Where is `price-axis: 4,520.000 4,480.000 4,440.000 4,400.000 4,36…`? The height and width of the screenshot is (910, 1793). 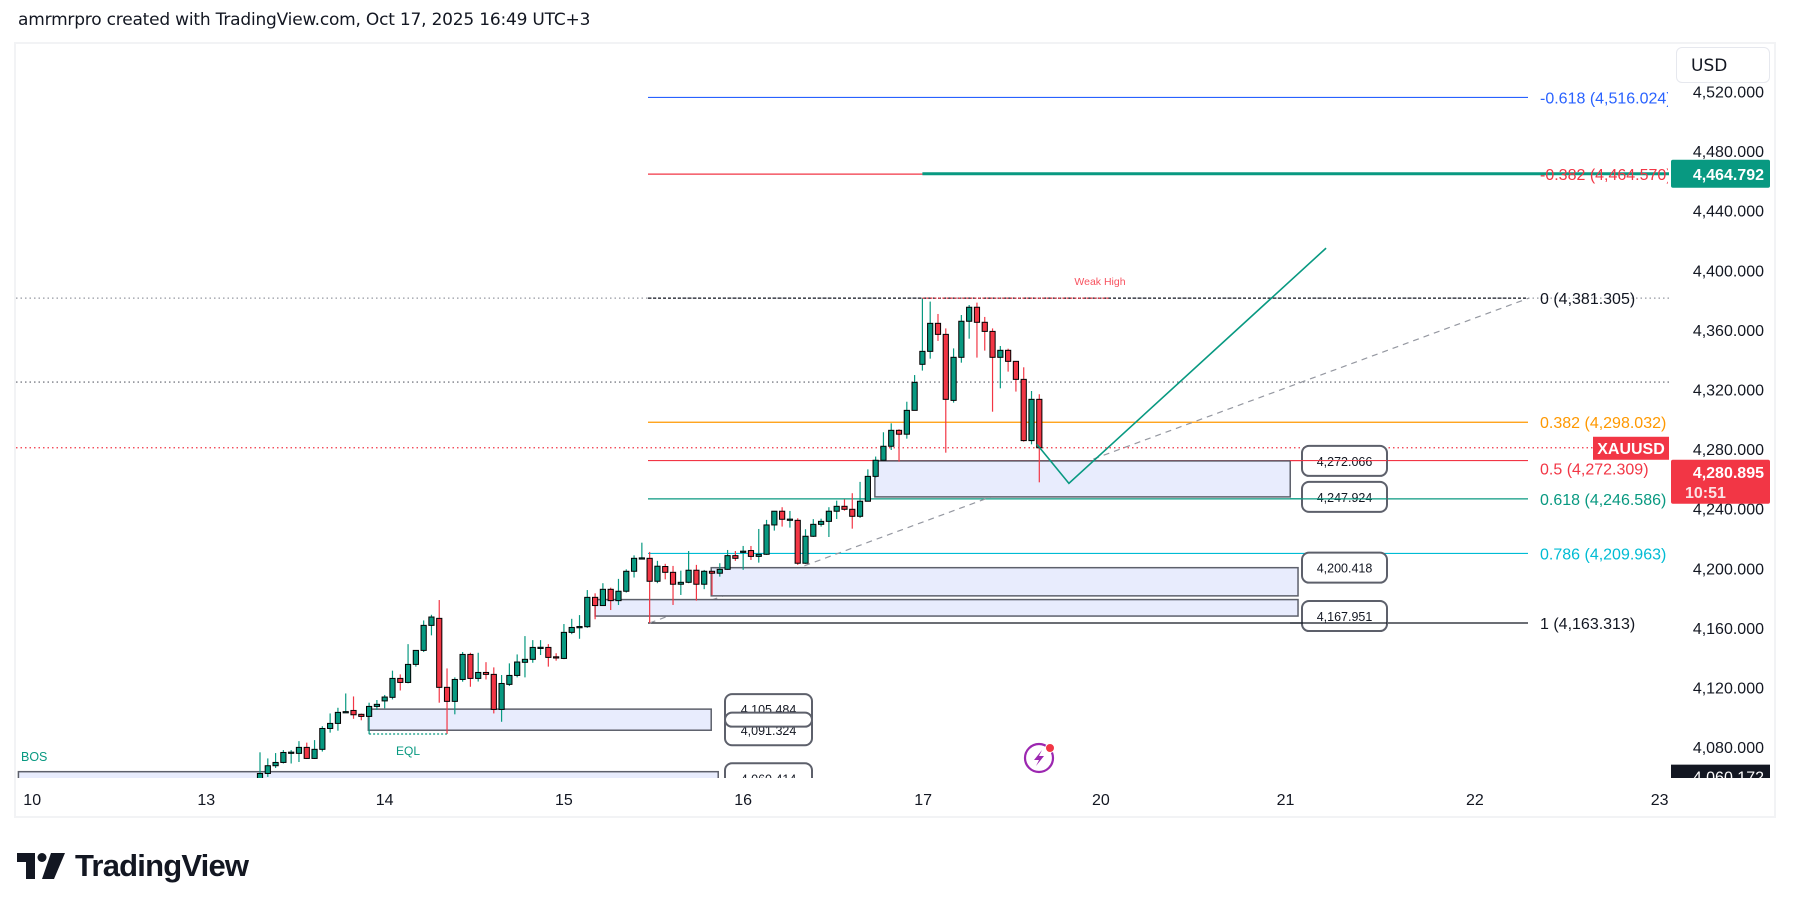
price-axis: 4,520.000 4,480.000 4,440.000 4,400.000 4,36… is located at coordinates (1728, 421).